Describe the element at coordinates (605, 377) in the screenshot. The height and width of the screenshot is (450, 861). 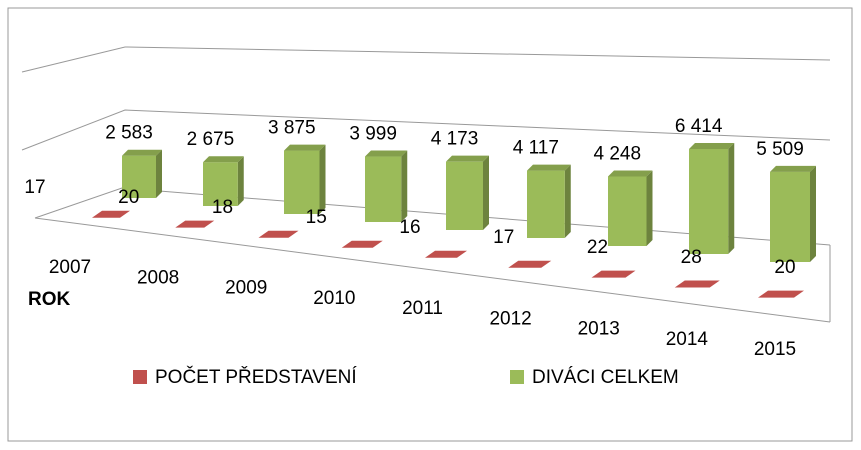
I see `legend-label: DIVÁCI CELKEM` at that location.